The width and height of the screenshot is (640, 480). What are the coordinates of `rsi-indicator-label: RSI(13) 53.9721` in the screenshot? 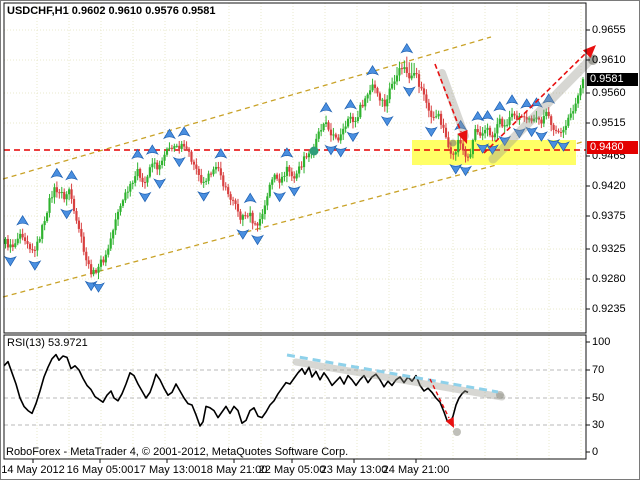 It's located at (47, 343).